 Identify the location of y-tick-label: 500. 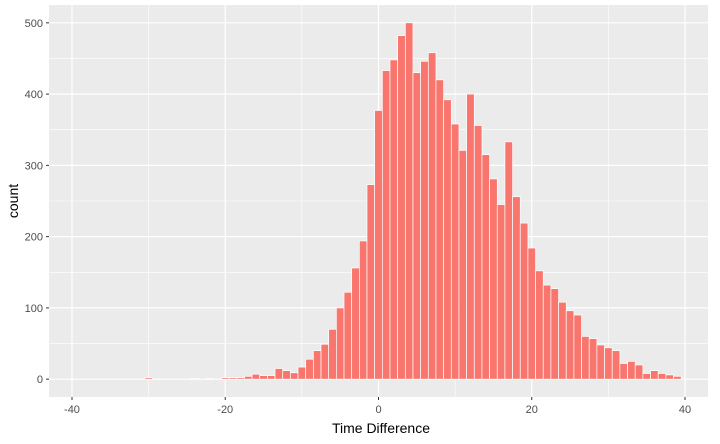
(34, 24).